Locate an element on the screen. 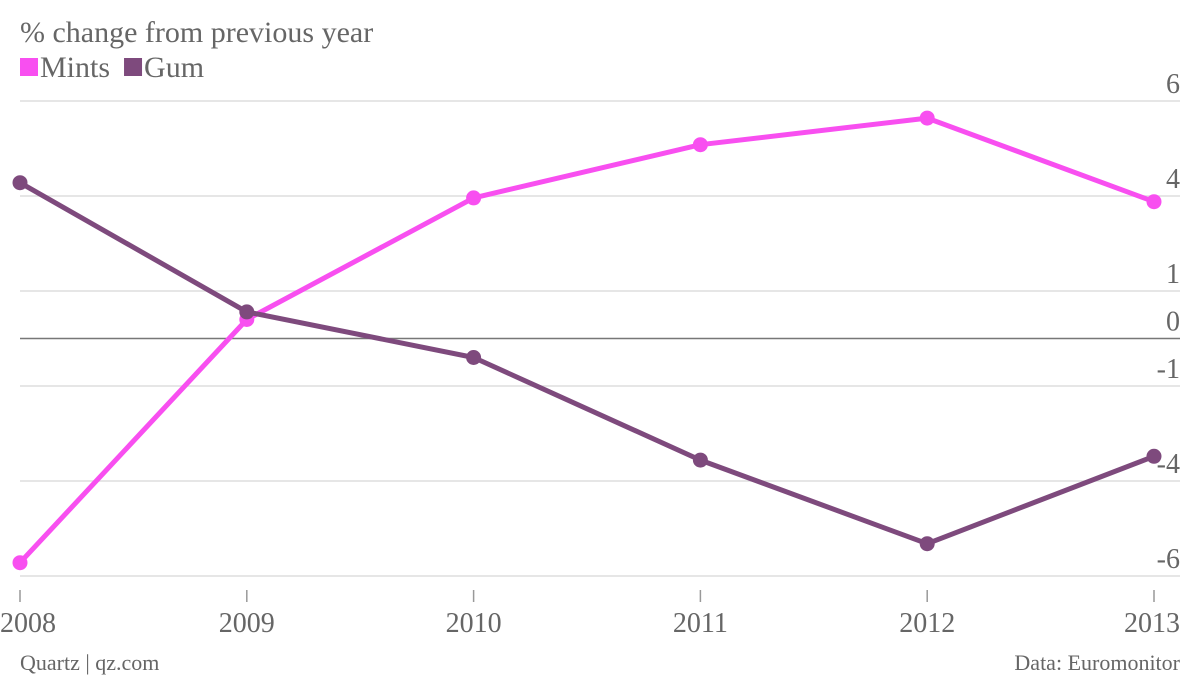  x-tick-label: 2011 is located at coordinates (700, 623).